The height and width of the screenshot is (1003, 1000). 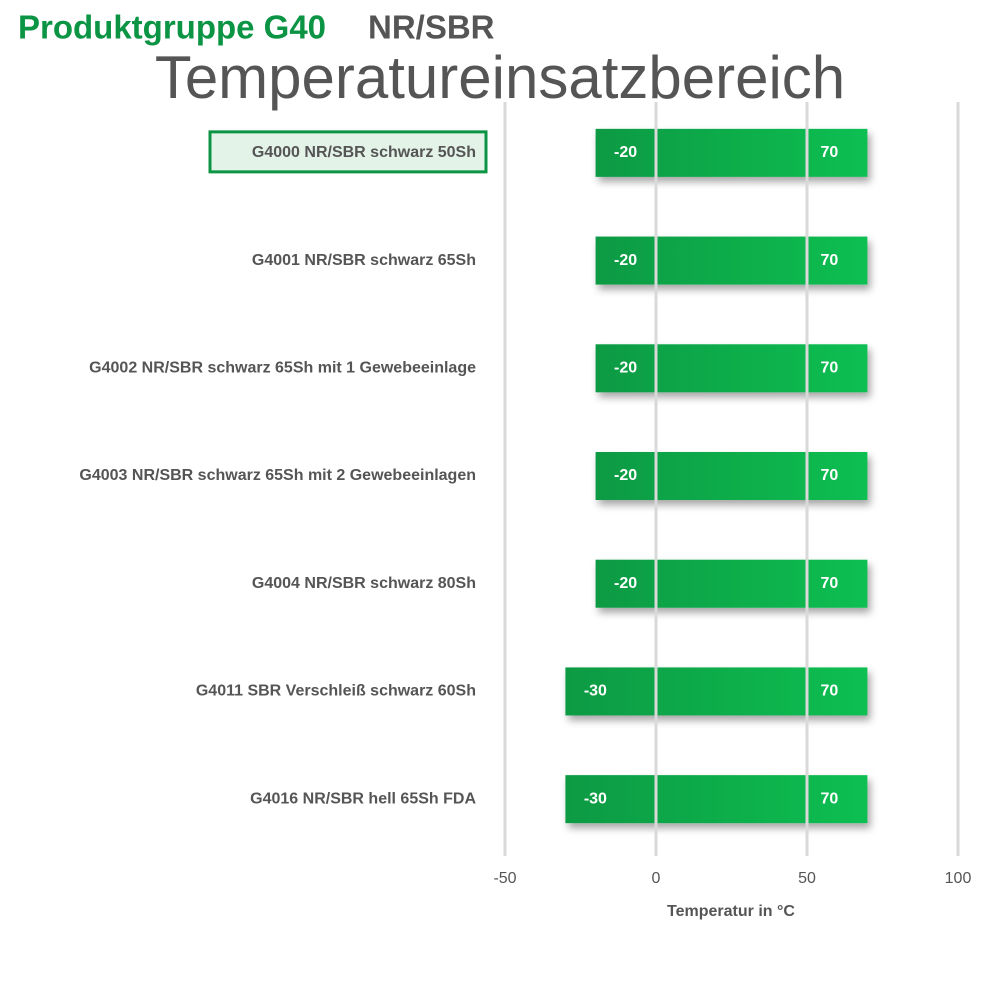 I want to click on chart-title: Produktgruppe G40, so click(x=172, y=27).